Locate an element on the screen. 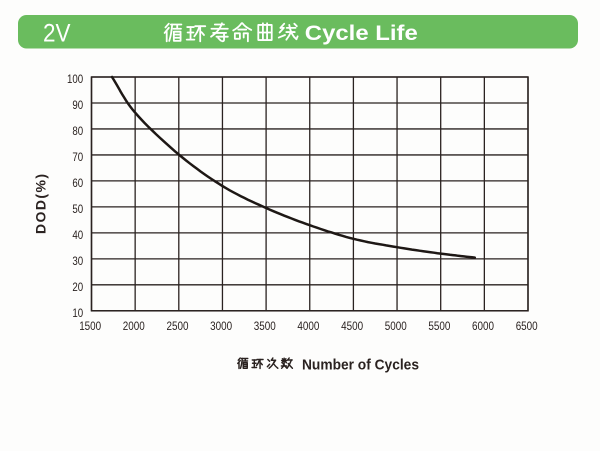 This screenshot has width=600, height=451. svg-text: 80 is located at coordinates (77, 132).